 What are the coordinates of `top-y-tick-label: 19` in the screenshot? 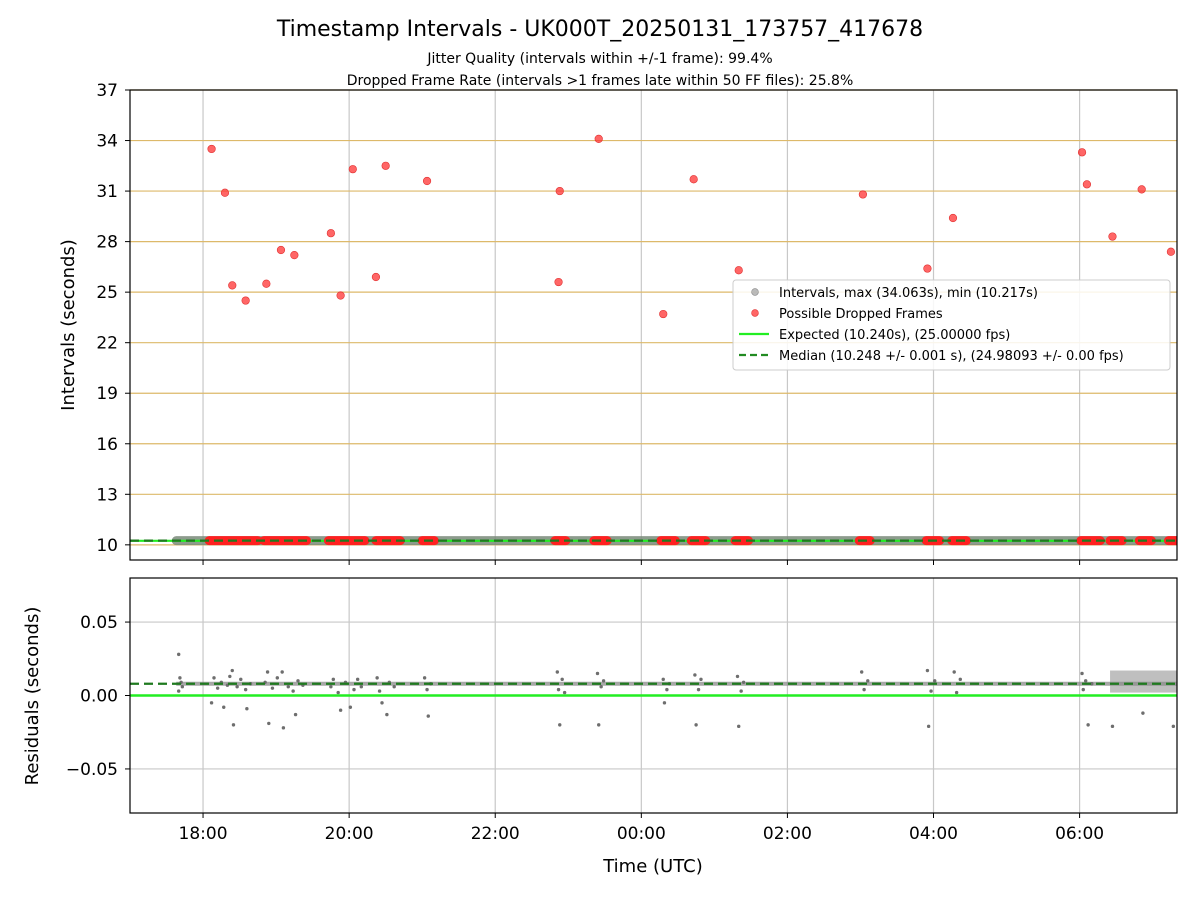 It's located at (107, 394).